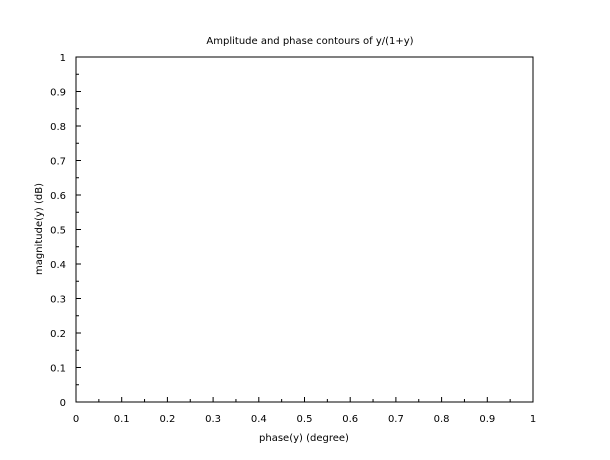 The width and height of the screenshot is (610, 460). What do you see at coordinates (63, 58) in the screenshot?
I see `y-tick-label: 1` at bounding box center [63, 58].